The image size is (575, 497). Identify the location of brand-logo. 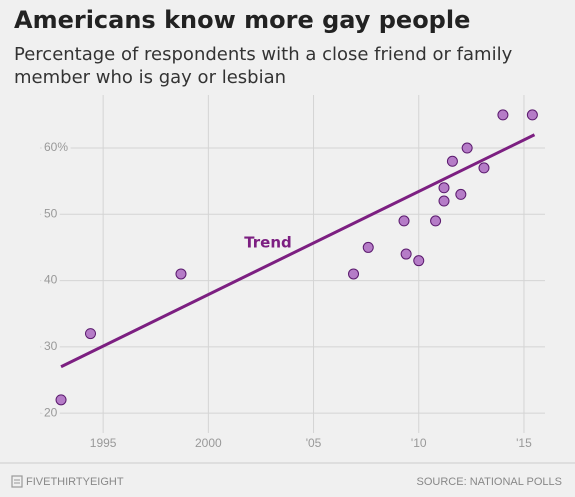
(17, 481).